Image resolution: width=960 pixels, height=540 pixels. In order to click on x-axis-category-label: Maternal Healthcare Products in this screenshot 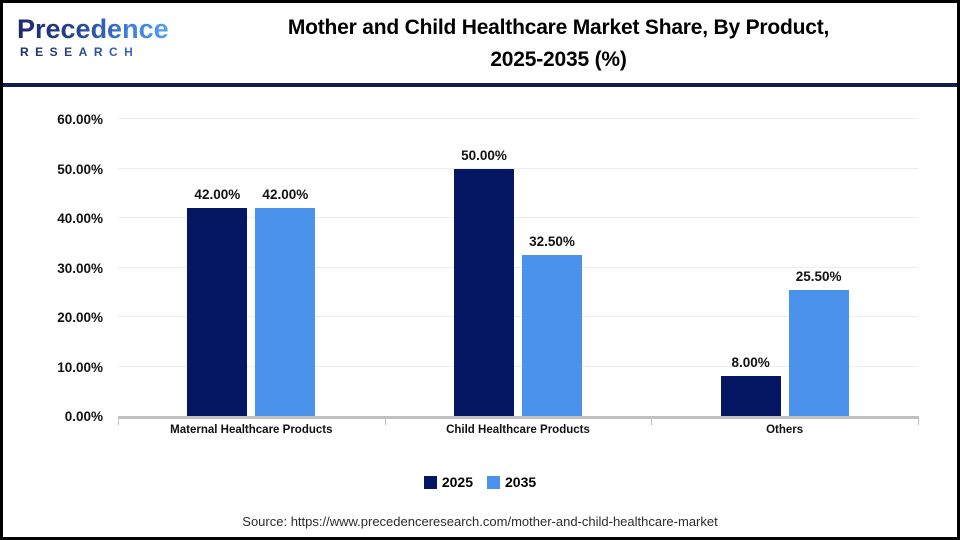, I will do `click(251, 430)`.